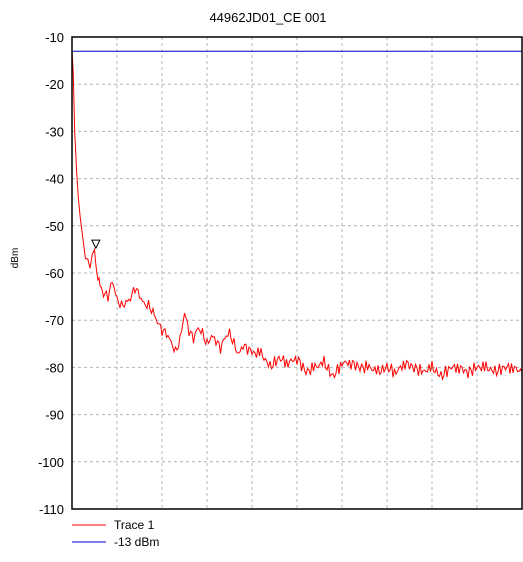 This screenshot has width=523, height=562. I want to click on y-axis-label: dBm, so click(15, 258).